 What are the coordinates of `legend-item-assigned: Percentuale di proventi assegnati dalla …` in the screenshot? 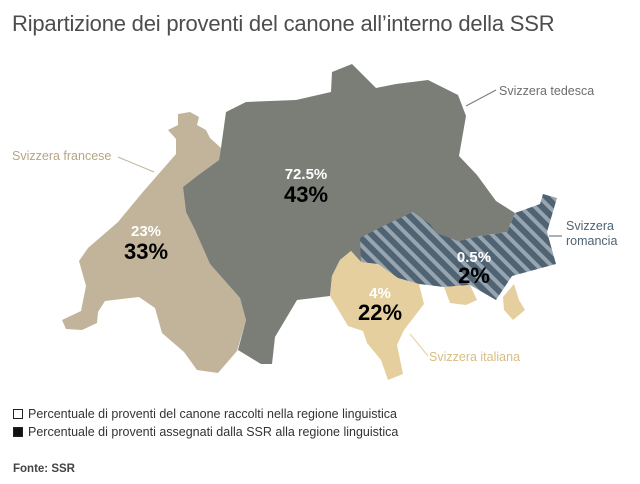 It's located at (205, 432).